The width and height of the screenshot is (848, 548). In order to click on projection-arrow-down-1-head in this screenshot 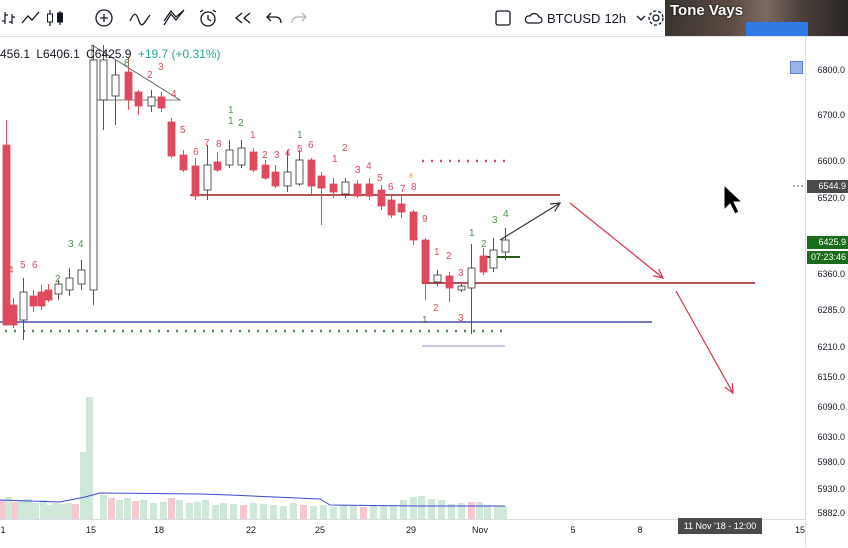, I will do `click(659, 273)`.